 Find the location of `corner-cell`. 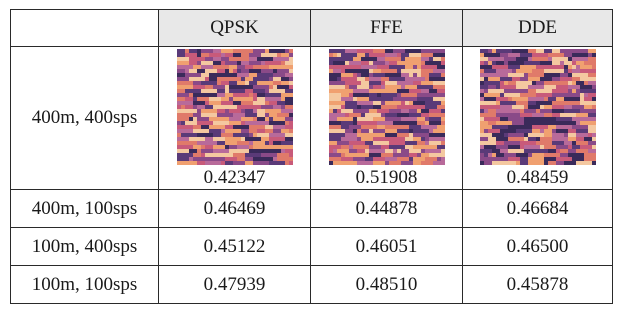

corner-cell is located at coordinates (84, 28).